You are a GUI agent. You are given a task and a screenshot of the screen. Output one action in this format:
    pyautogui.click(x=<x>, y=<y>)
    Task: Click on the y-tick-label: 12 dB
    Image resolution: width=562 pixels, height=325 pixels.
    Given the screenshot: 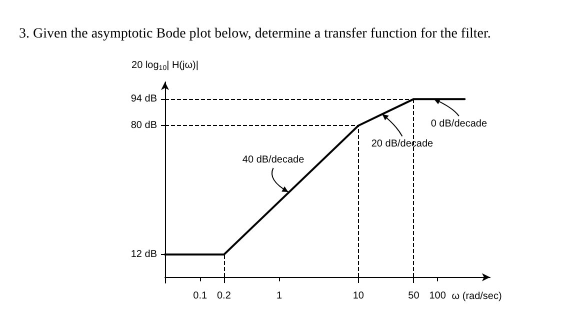 What is the action you would take?
    pyautogui.click(x=144, y=254)
    